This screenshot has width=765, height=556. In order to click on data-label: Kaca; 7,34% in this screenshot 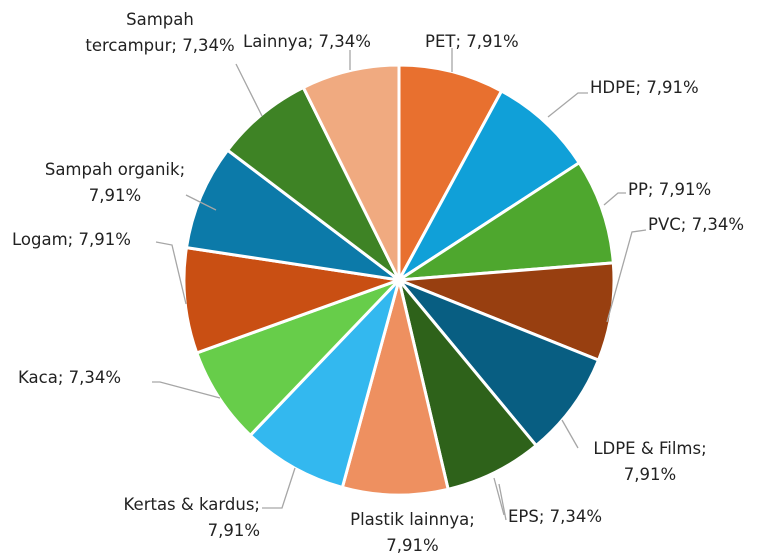, I will do `click(85, 378)`.